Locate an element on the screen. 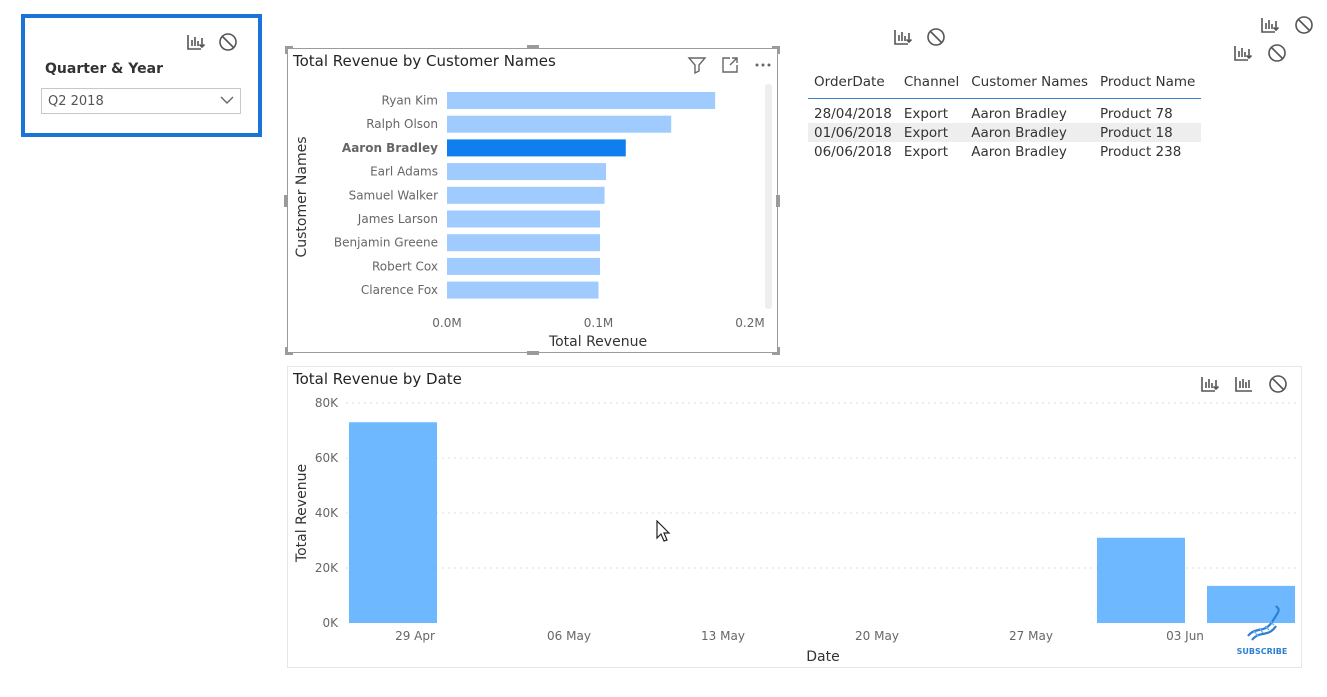 The width and height of the screenshot is (1327, 697). x-axis-title: Date is located at coordinates (822, 657).